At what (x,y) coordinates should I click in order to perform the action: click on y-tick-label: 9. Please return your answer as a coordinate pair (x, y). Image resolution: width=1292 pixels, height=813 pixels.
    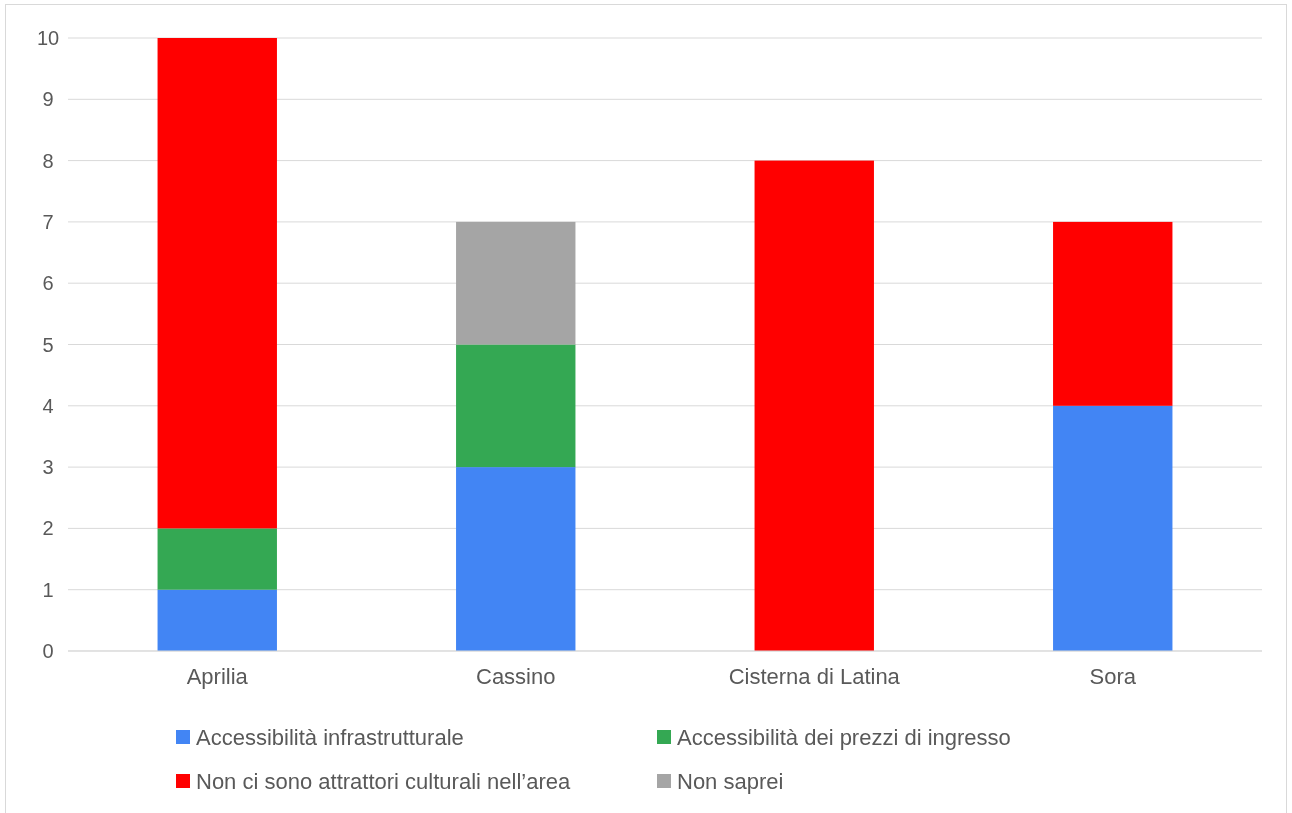
    Looking at the image, I should click on (48, 99).